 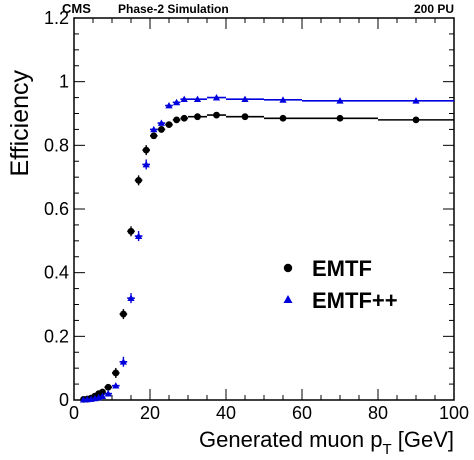 I want to click on pileup-label: 200 PU, so click(x=434, y=9).